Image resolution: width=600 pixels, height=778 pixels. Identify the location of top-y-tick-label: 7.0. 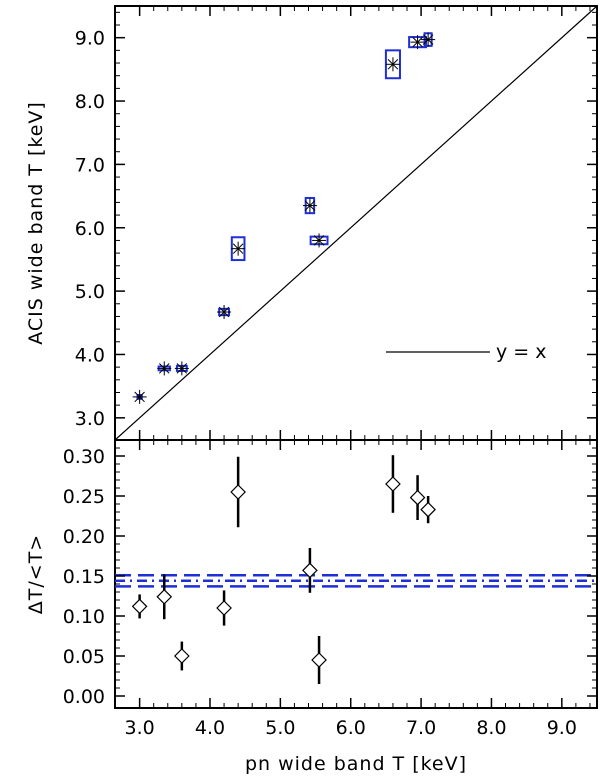
(90, 165).